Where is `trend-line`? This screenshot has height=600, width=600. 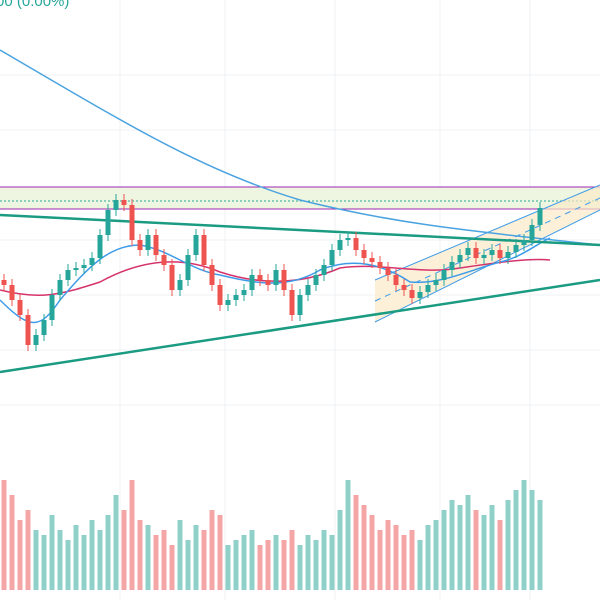 trend-line is located at coordinates (300, 230).